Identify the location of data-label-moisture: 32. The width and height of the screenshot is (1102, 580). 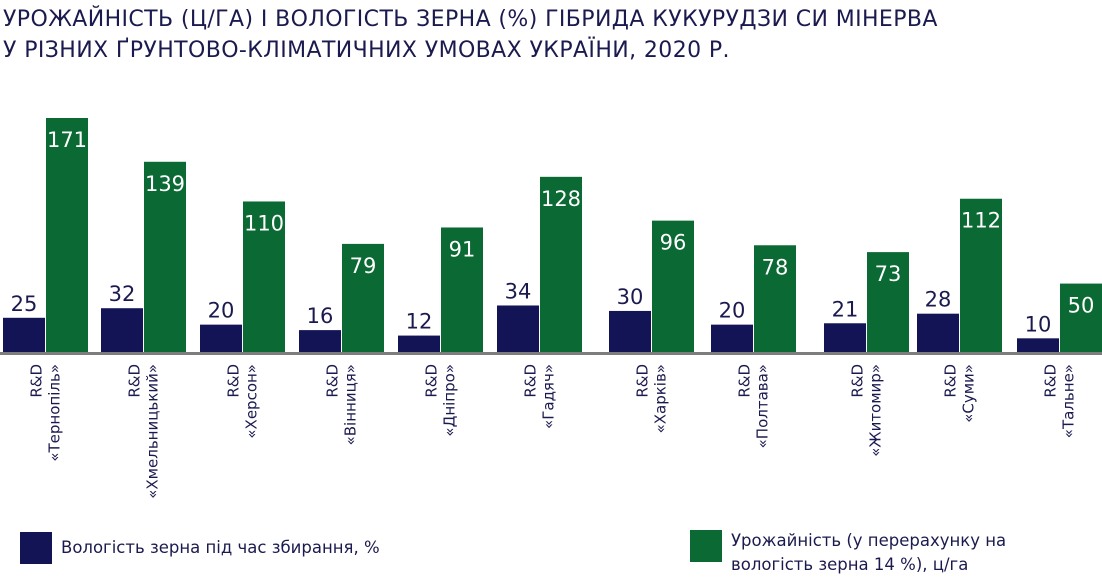
(122, 294).